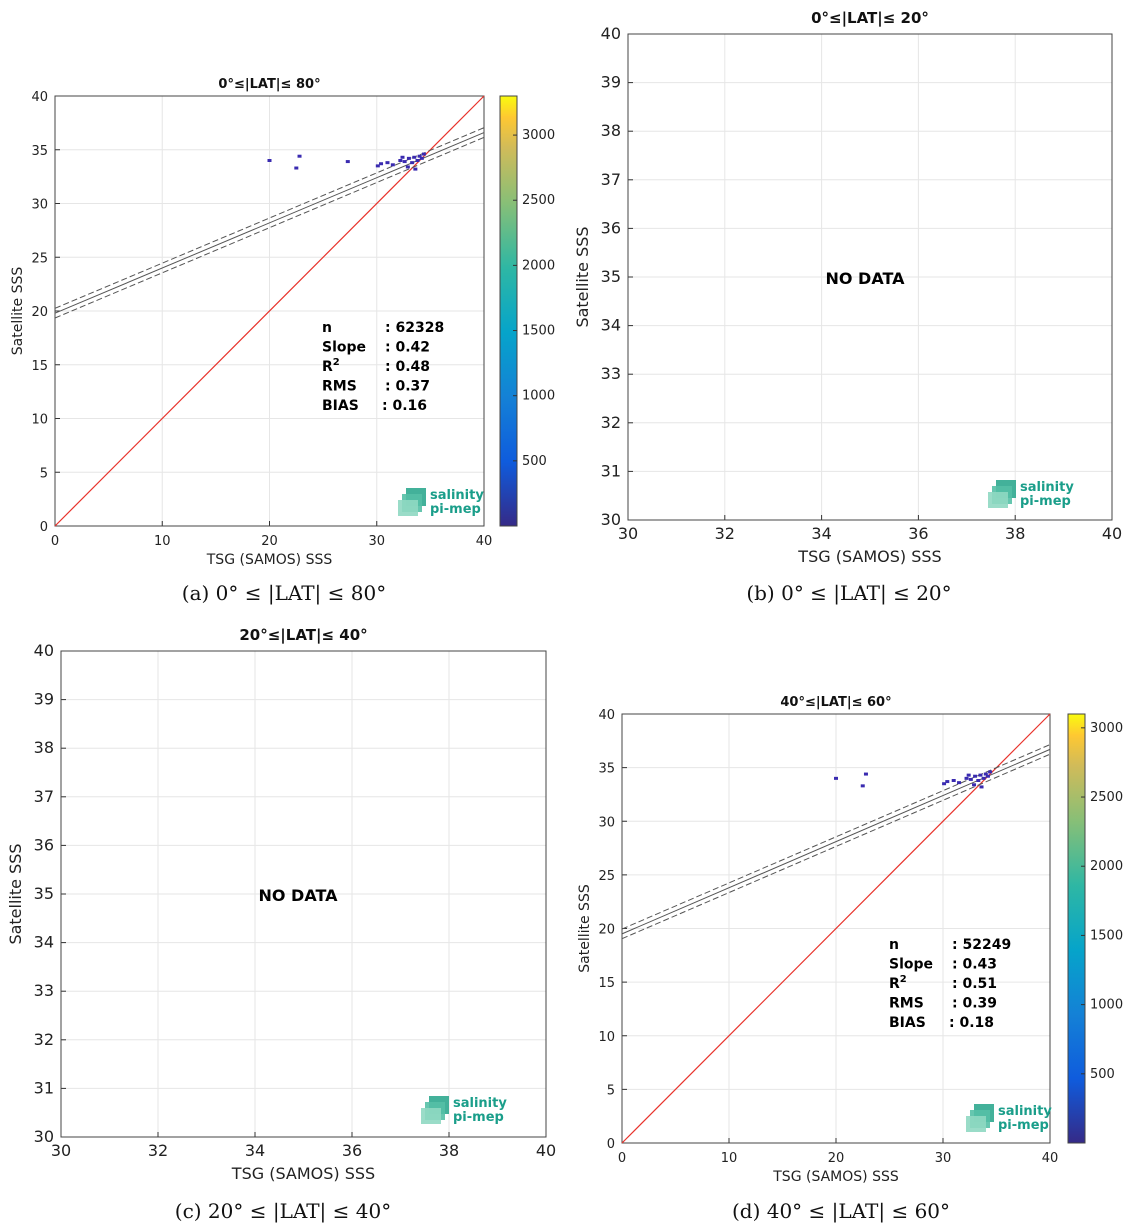  What do you see at coordinates (546, 1150) in the screenshot?
I see `x-tick-label: 40` at bounding box center [546, 1150].